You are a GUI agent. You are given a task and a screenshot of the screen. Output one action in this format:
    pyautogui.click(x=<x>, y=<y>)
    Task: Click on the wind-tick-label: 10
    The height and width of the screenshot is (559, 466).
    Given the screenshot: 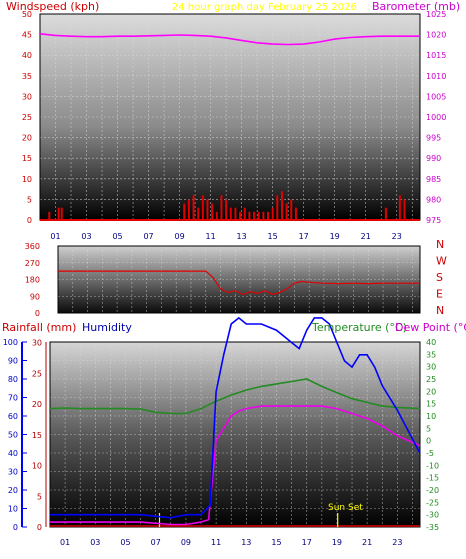 What is the action you would take?
    pyautogui.click(x=27, y=179)
    